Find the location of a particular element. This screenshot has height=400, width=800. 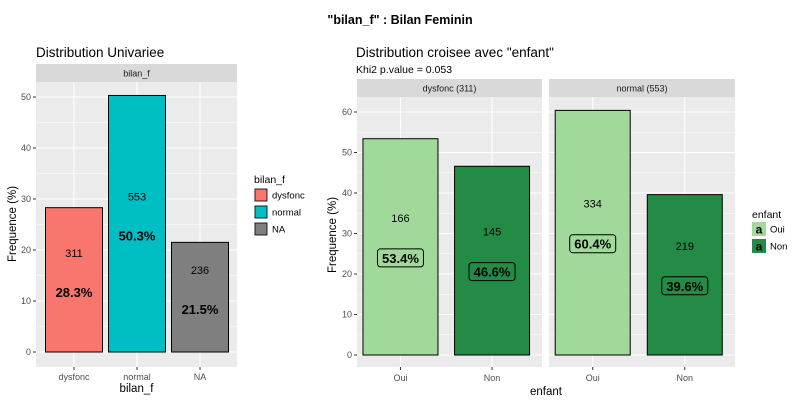

univariate-x-tick-label: normal is located at coordinates (137, 377).